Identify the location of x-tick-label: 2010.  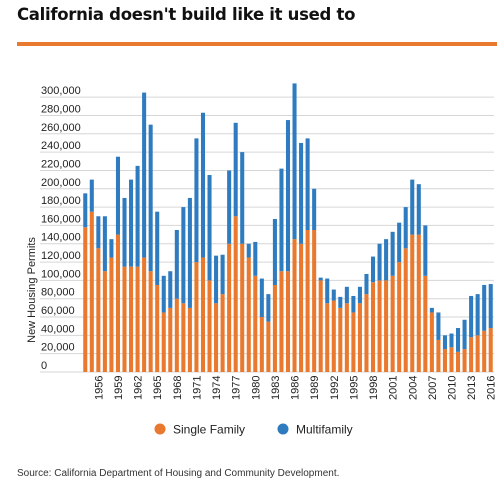
(452, 388).